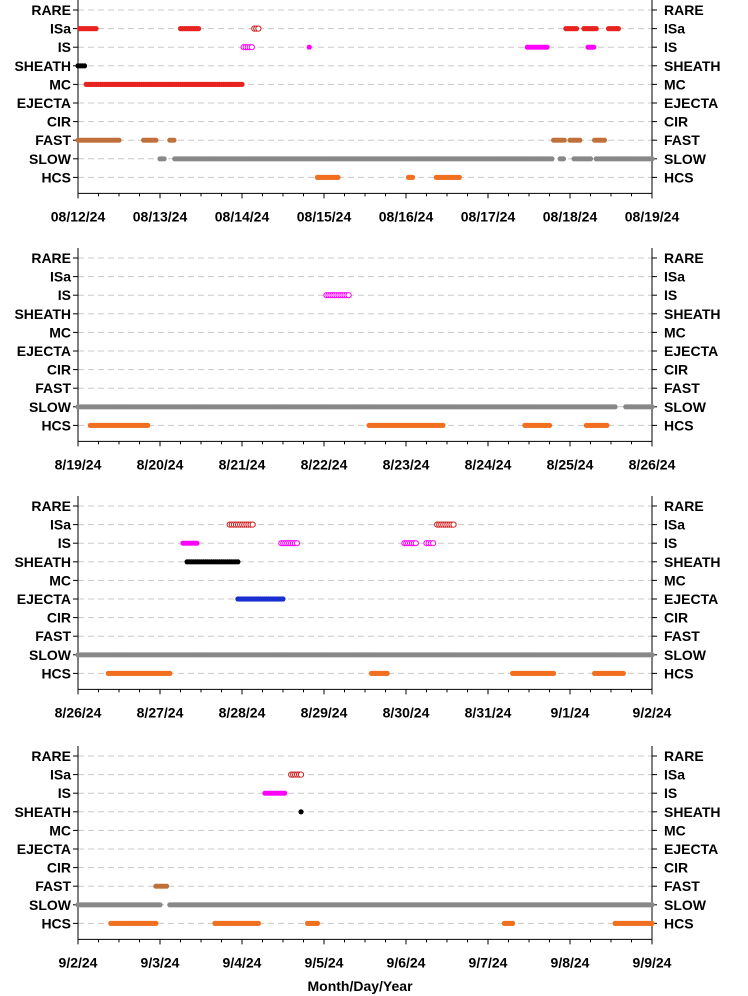 The width and height of the screenshot is (748, 996). I want to click on xtick-label: 08/18/24, so click(570, 216).